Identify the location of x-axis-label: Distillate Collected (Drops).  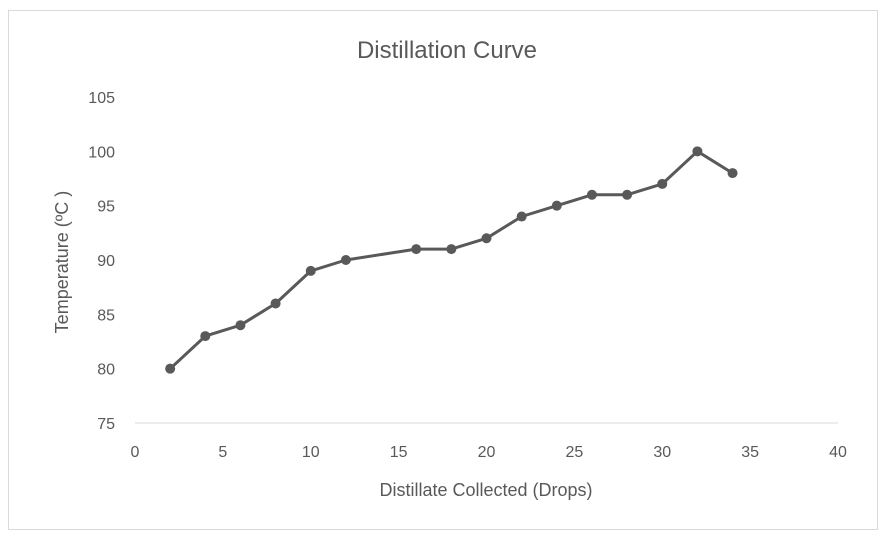
(485, 490).